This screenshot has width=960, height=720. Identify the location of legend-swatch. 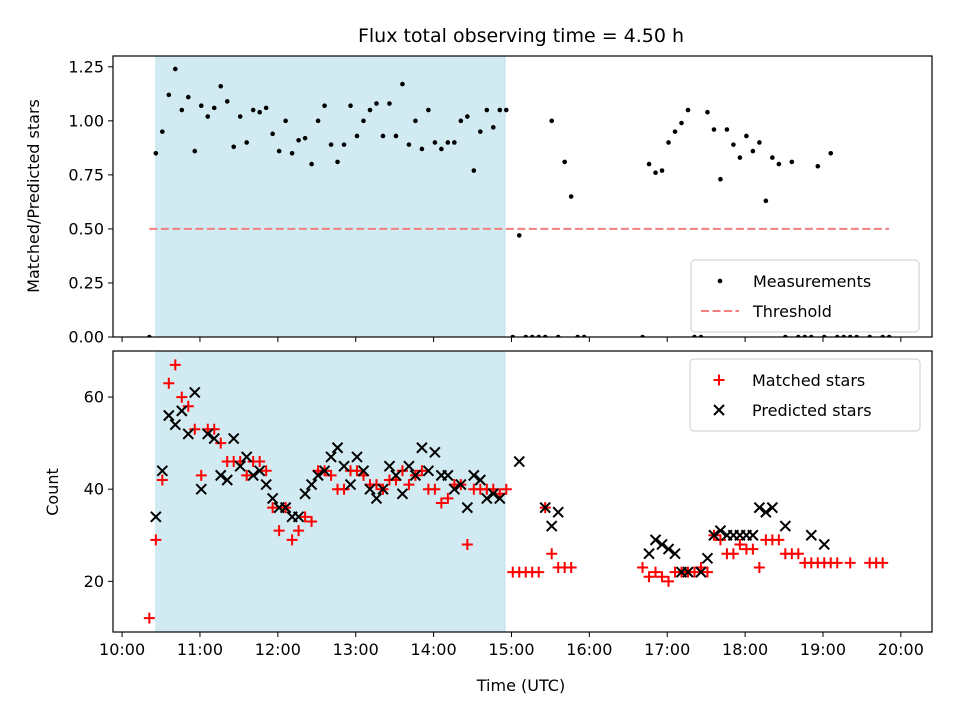
(720, 281).